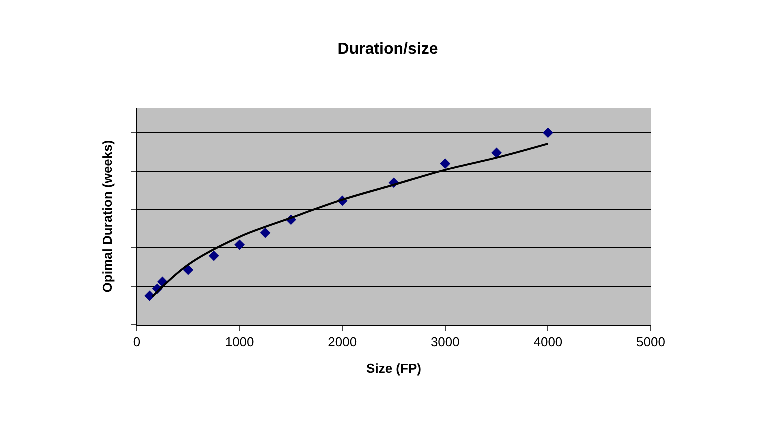  What do you see at coordinates (394, 368) in the screenshot?
I see `x-axis-title: Size (FP)` at bounding box center [394, 368].